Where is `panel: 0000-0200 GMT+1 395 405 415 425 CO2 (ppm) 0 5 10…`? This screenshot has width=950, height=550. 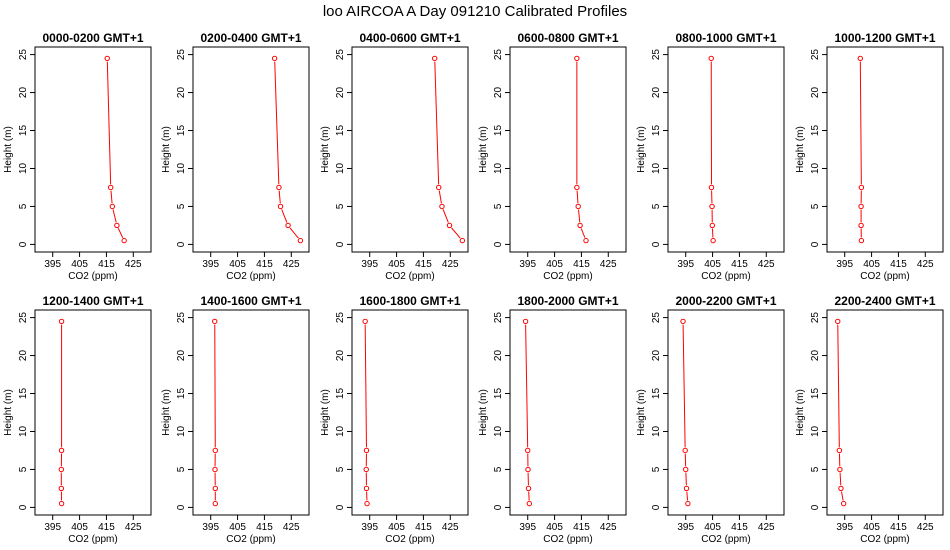 panel: 0000-0200 GMT+1 395 405 415 425 CO2 (ppm) 0 5 10… is located at coordinates (77, 156).